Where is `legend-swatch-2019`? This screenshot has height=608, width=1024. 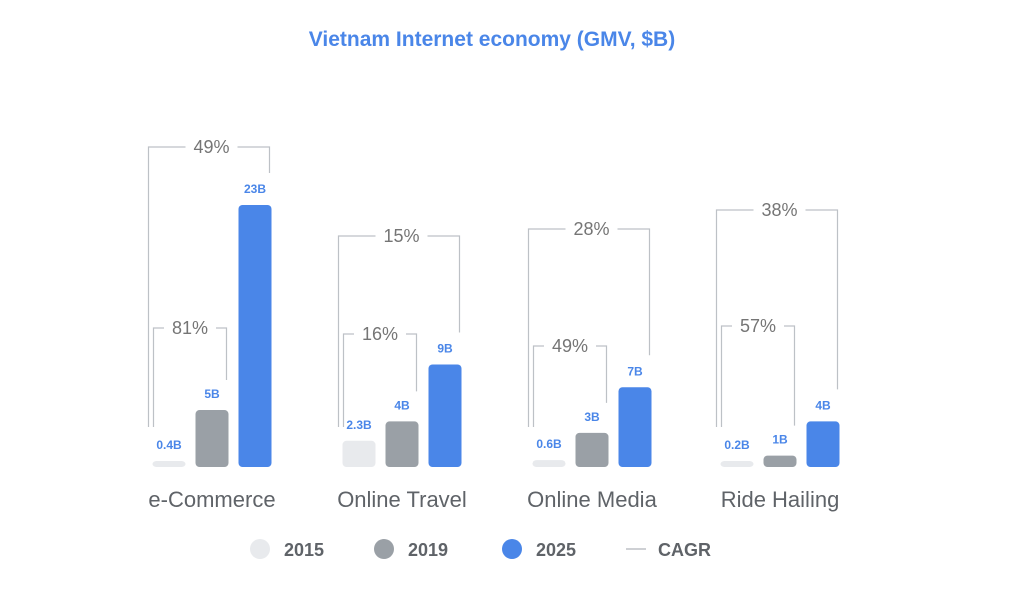 legend-swatch-2019 is located at coordinates (384, 549).